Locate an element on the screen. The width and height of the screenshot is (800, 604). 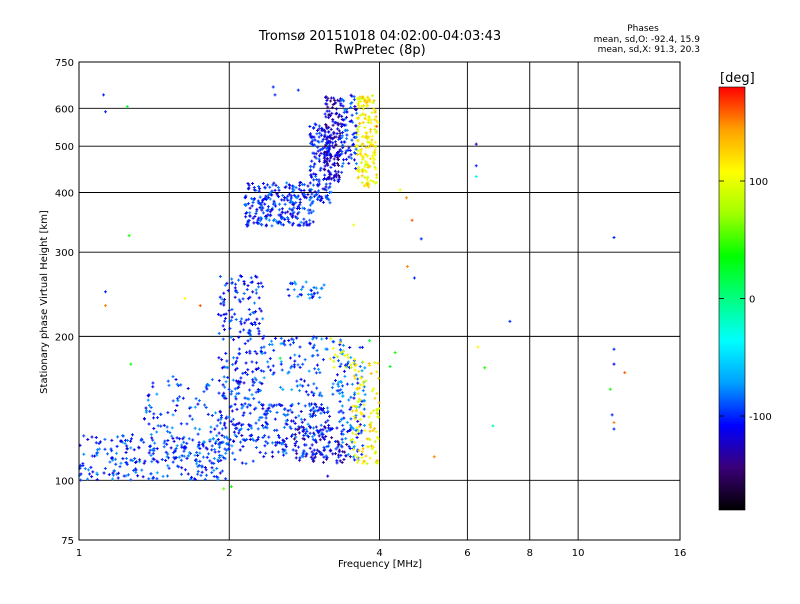
x-axis-label: Frequency [MHz] is located at coordinates (380, 564).